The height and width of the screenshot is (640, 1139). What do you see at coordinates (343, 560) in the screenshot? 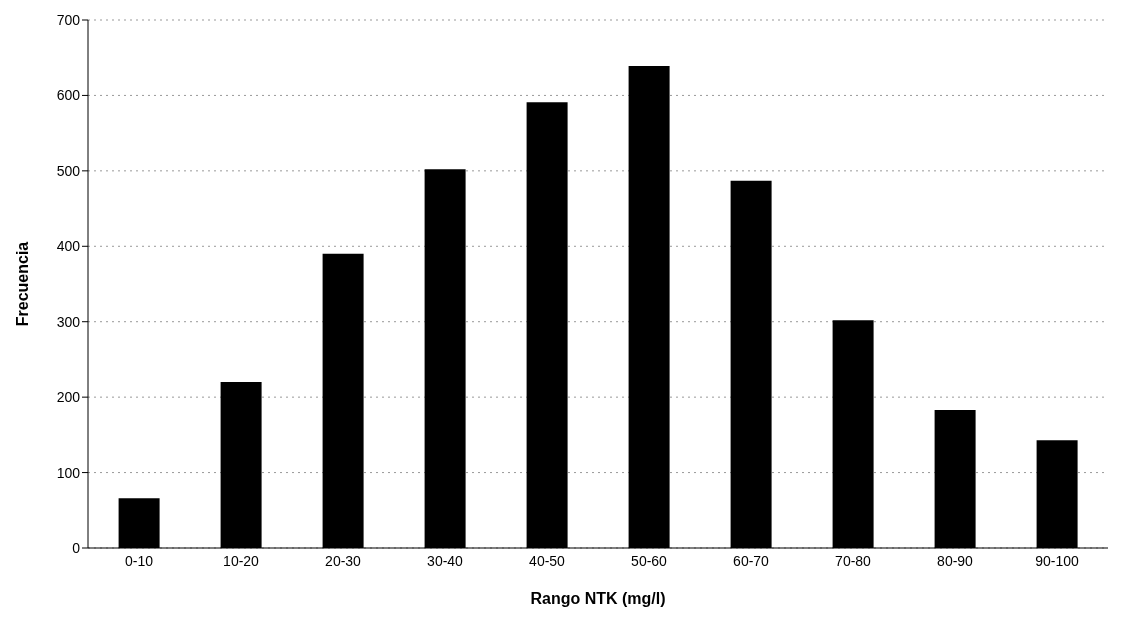
I see `x-tick-label: 20-30` at bounding box center [343, 560].